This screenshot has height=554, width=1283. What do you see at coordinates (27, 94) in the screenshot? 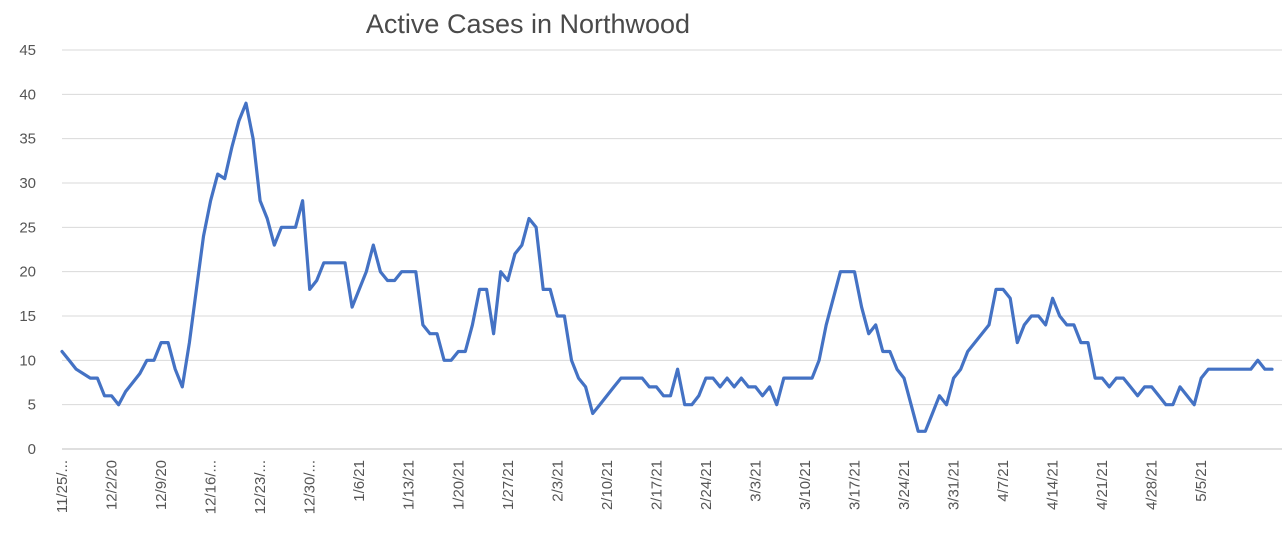
I see `y-tick-label: 40` at bounding box center [27, 94].